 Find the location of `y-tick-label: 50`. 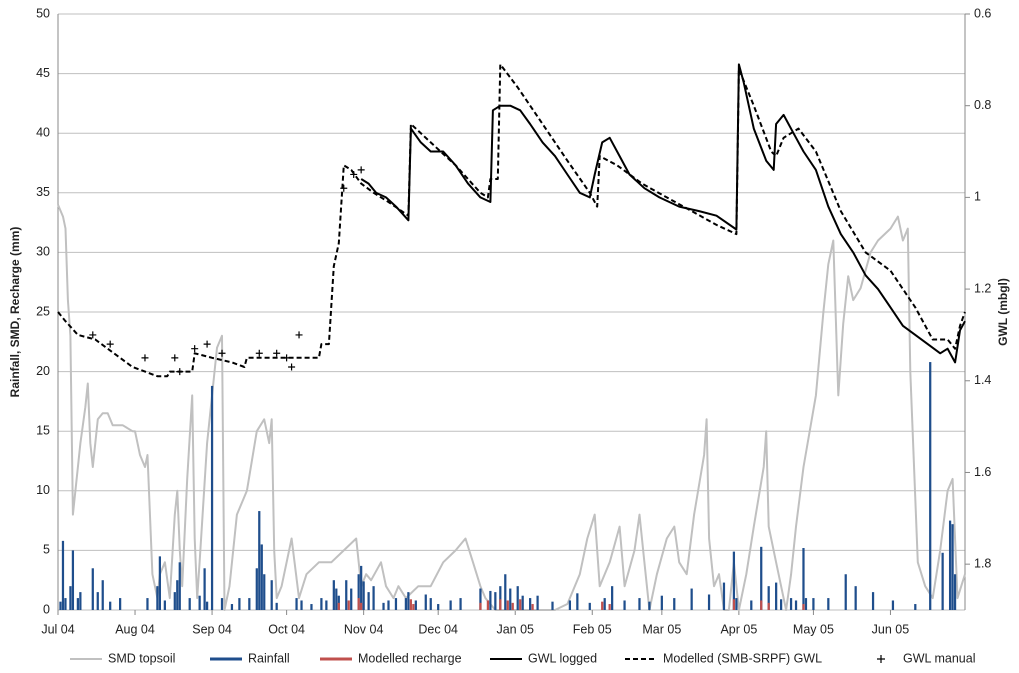

y-tick-label: 50 is located at coordinates (43, 13).